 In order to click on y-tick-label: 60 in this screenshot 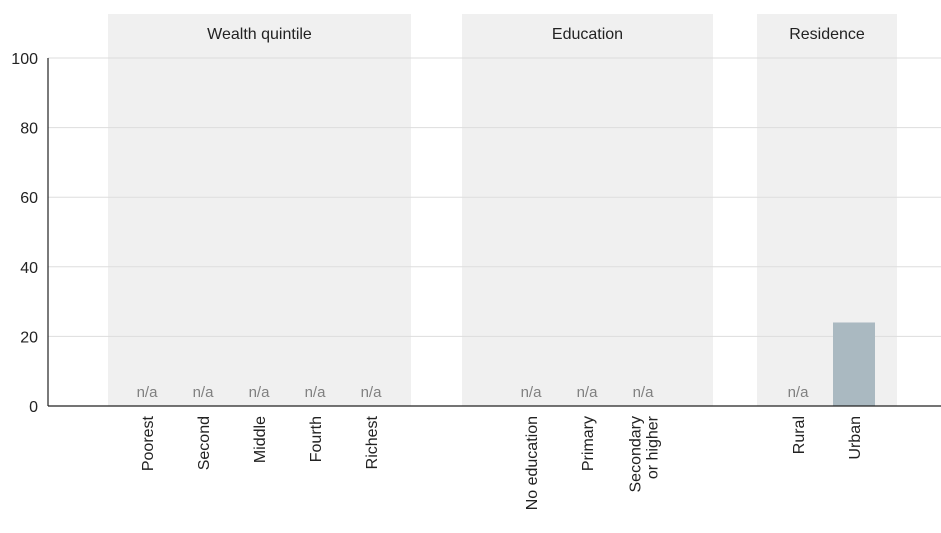, I will do `click(29, 198)`.